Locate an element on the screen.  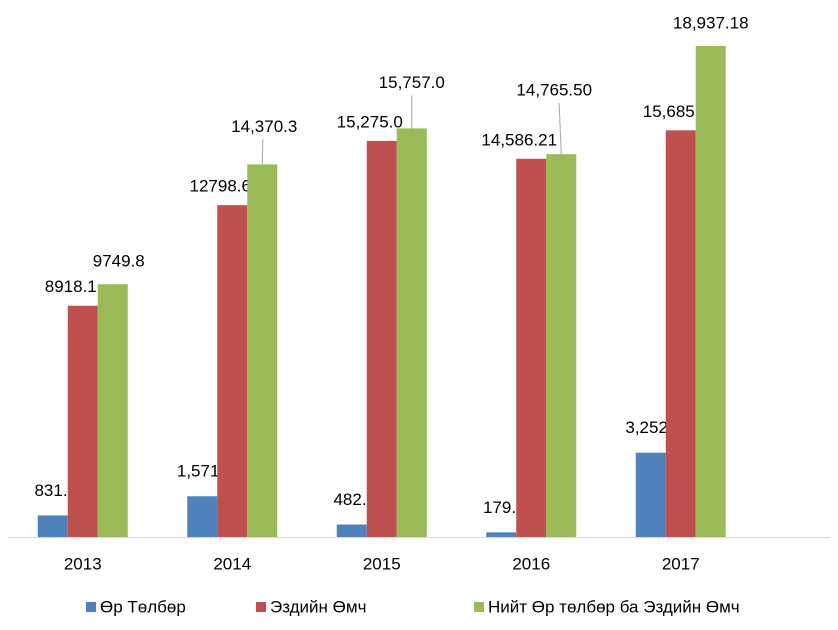
data-label: 482.0 is located at coordinates (354, 499).